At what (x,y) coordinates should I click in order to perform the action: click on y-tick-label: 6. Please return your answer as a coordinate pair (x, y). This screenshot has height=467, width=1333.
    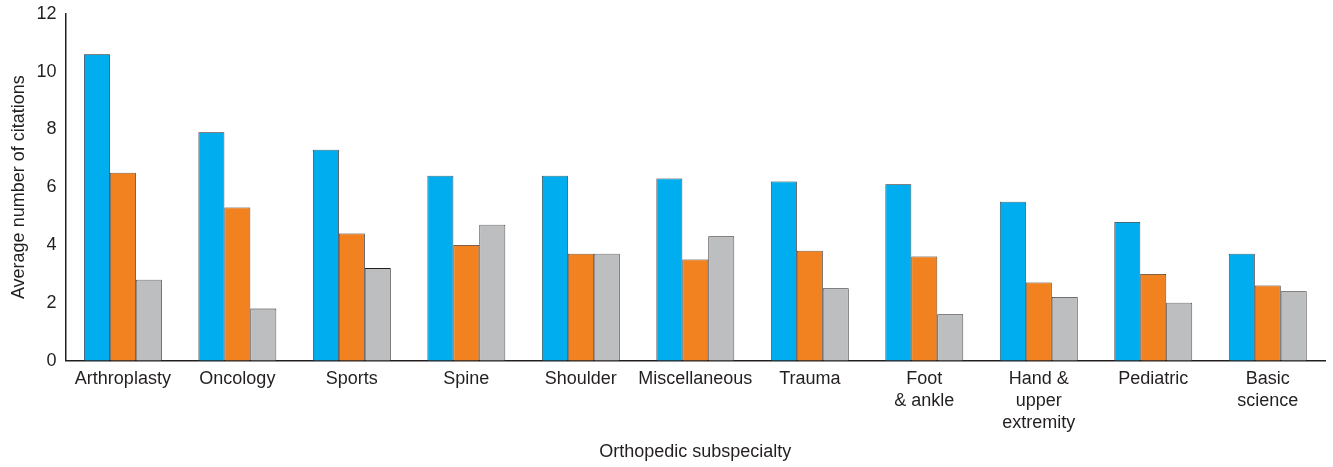
    Looking at the image, I should click on (51, 186).